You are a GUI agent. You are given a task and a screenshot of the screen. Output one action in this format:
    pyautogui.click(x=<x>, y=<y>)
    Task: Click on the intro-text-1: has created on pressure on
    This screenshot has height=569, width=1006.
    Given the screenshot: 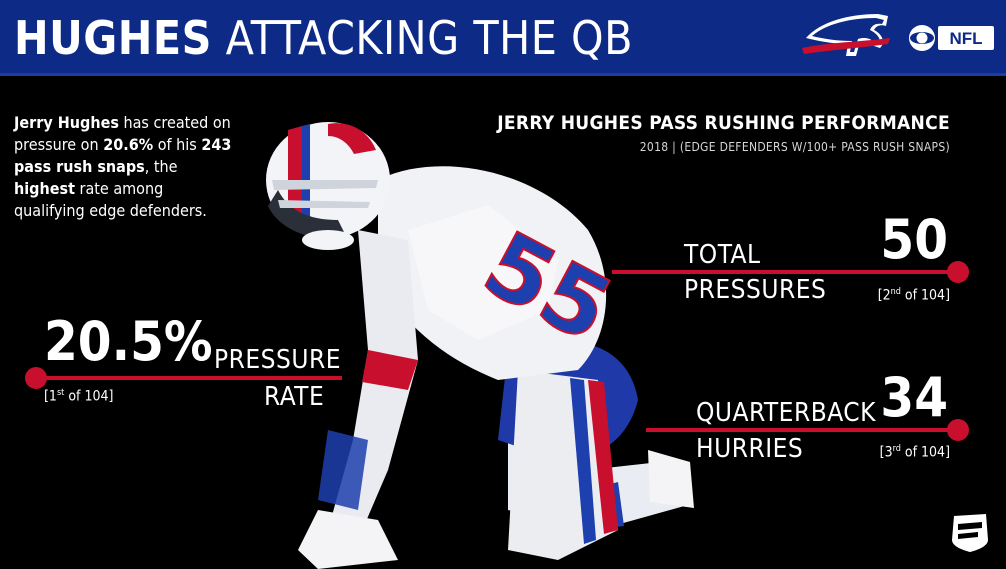 What is the action you would take?
    pyautogui.click(x=122, y=133)
    